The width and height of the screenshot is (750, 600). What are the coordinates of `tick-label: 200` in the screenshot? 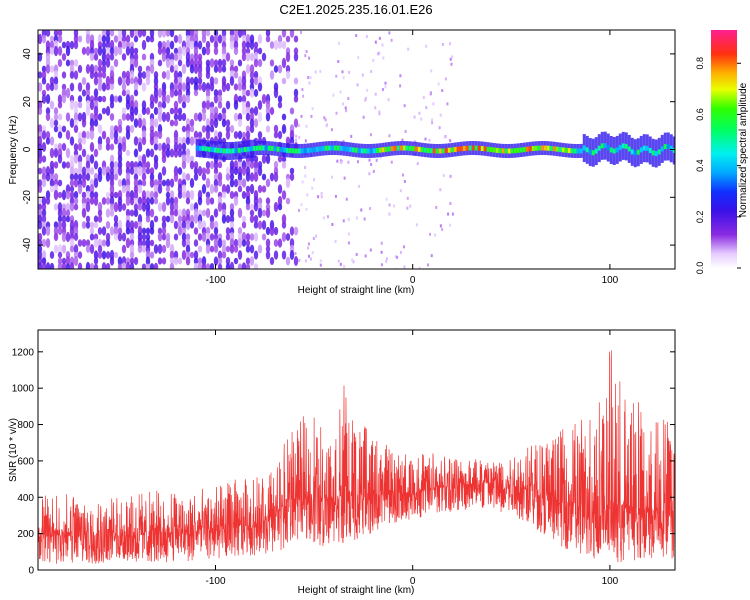 It's located at (25, 534).